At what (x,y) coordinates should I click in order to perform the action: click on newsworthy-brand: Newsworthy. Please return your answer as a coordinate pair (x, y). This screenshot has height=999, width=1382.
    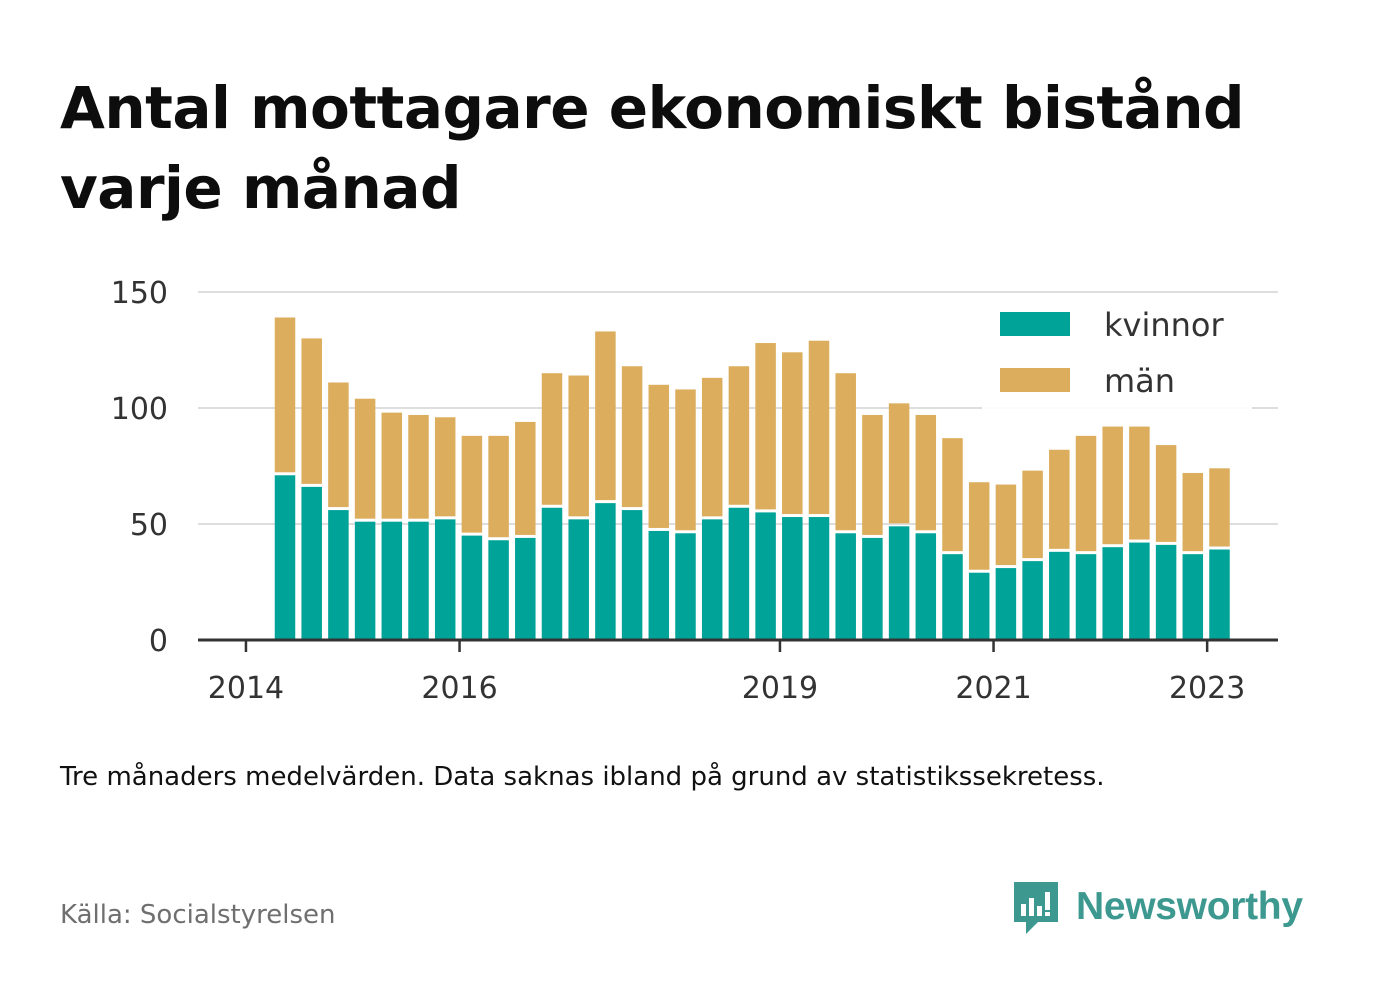
    Looking at the image, I should click on (1156, 907).